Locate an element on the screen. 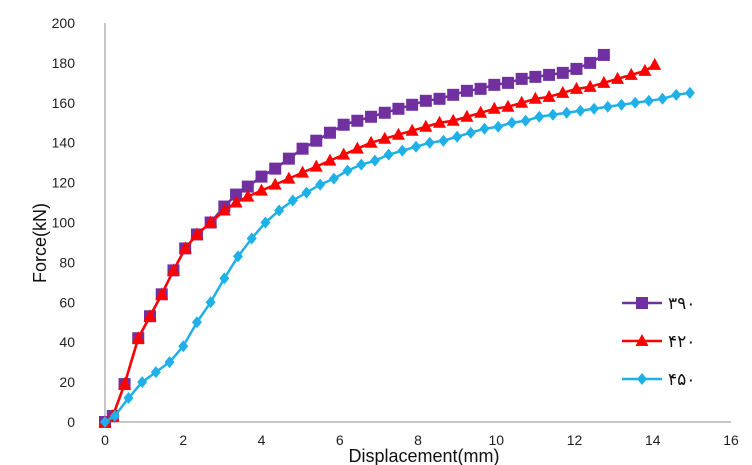  x-tick-label: 4 is located at coordinates (262, 440).